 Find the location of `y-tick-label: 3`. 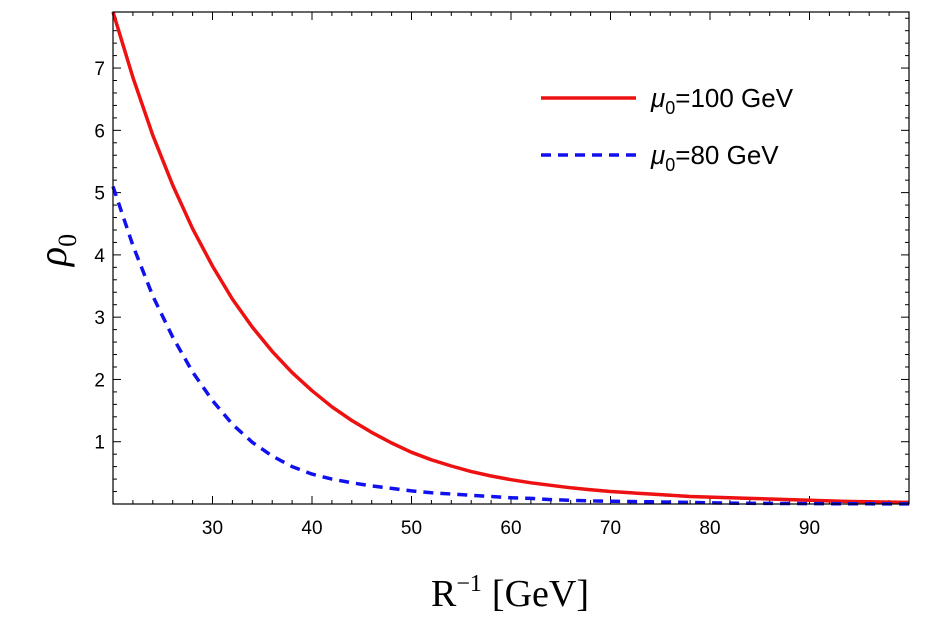

y-tick-label: 3 is located at coordinates (99, 318).